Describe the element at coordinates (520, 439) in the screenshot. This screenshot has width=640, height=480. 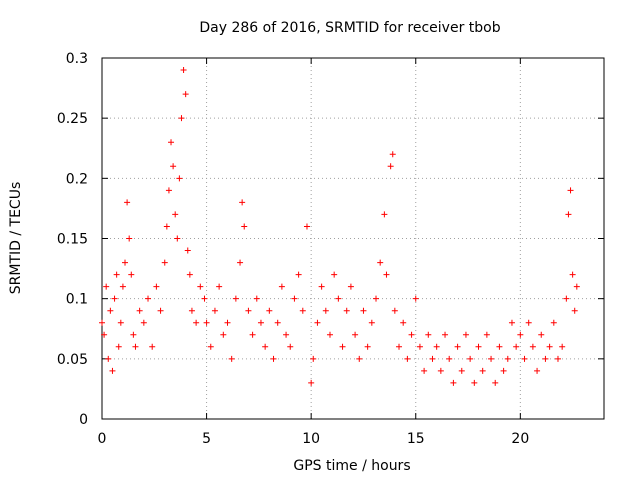
I see `x-tick-label: 20` at that location.